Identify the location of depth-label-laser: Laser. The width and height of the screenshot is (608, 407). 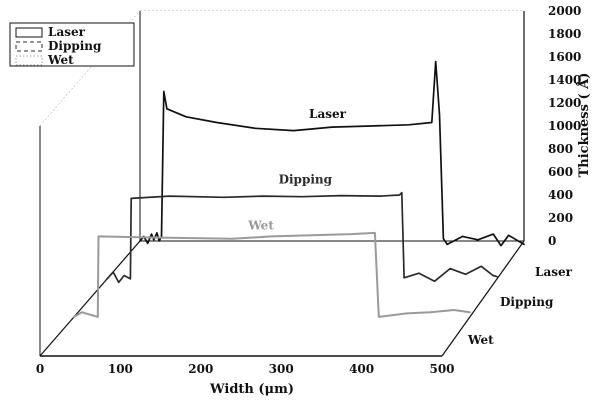
(554, 272).